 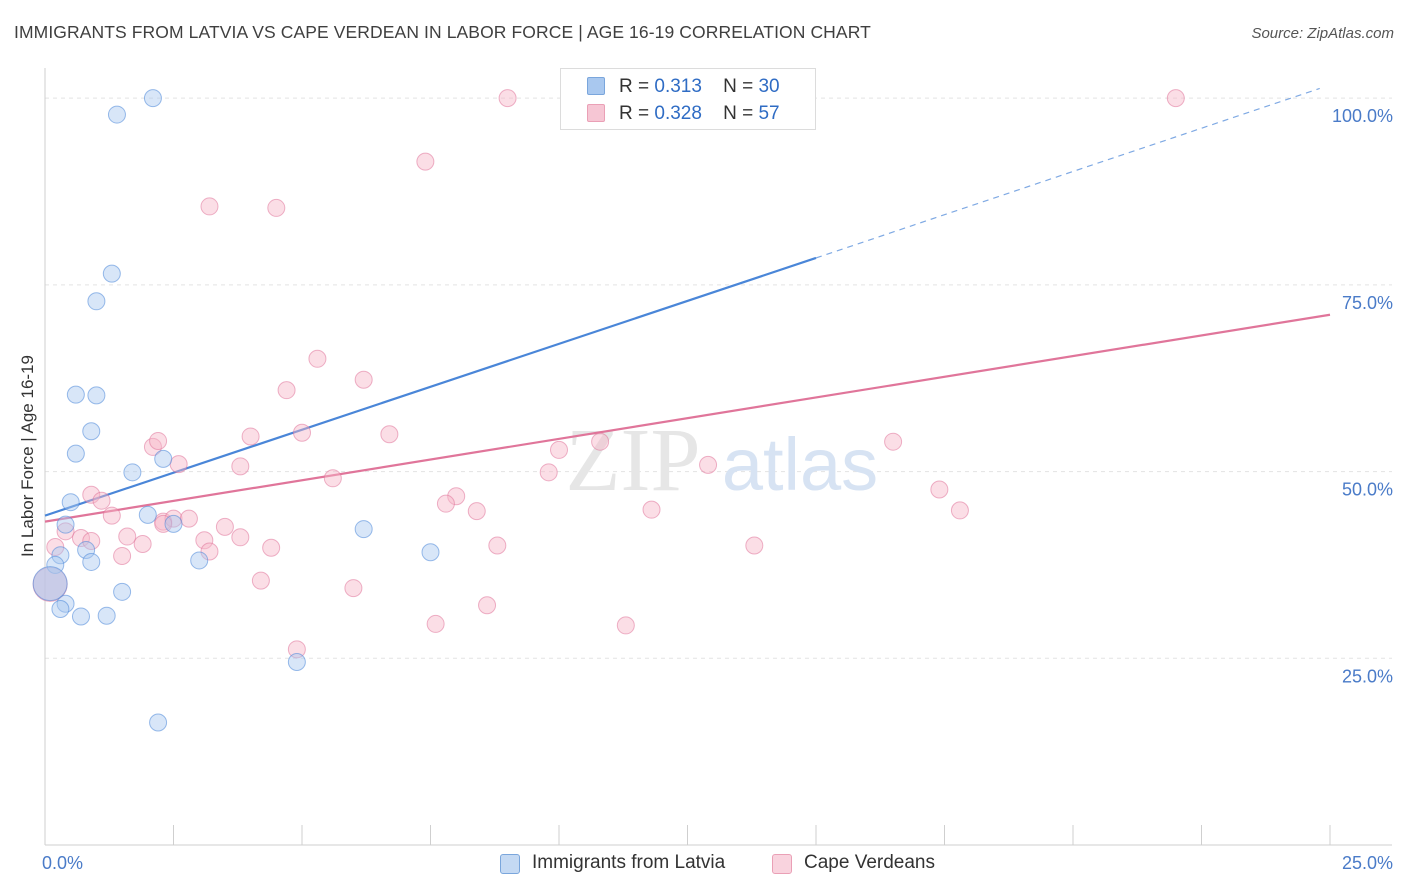 I want to click on y-tick-label: 25.0%, so click(x=1367, y=676).